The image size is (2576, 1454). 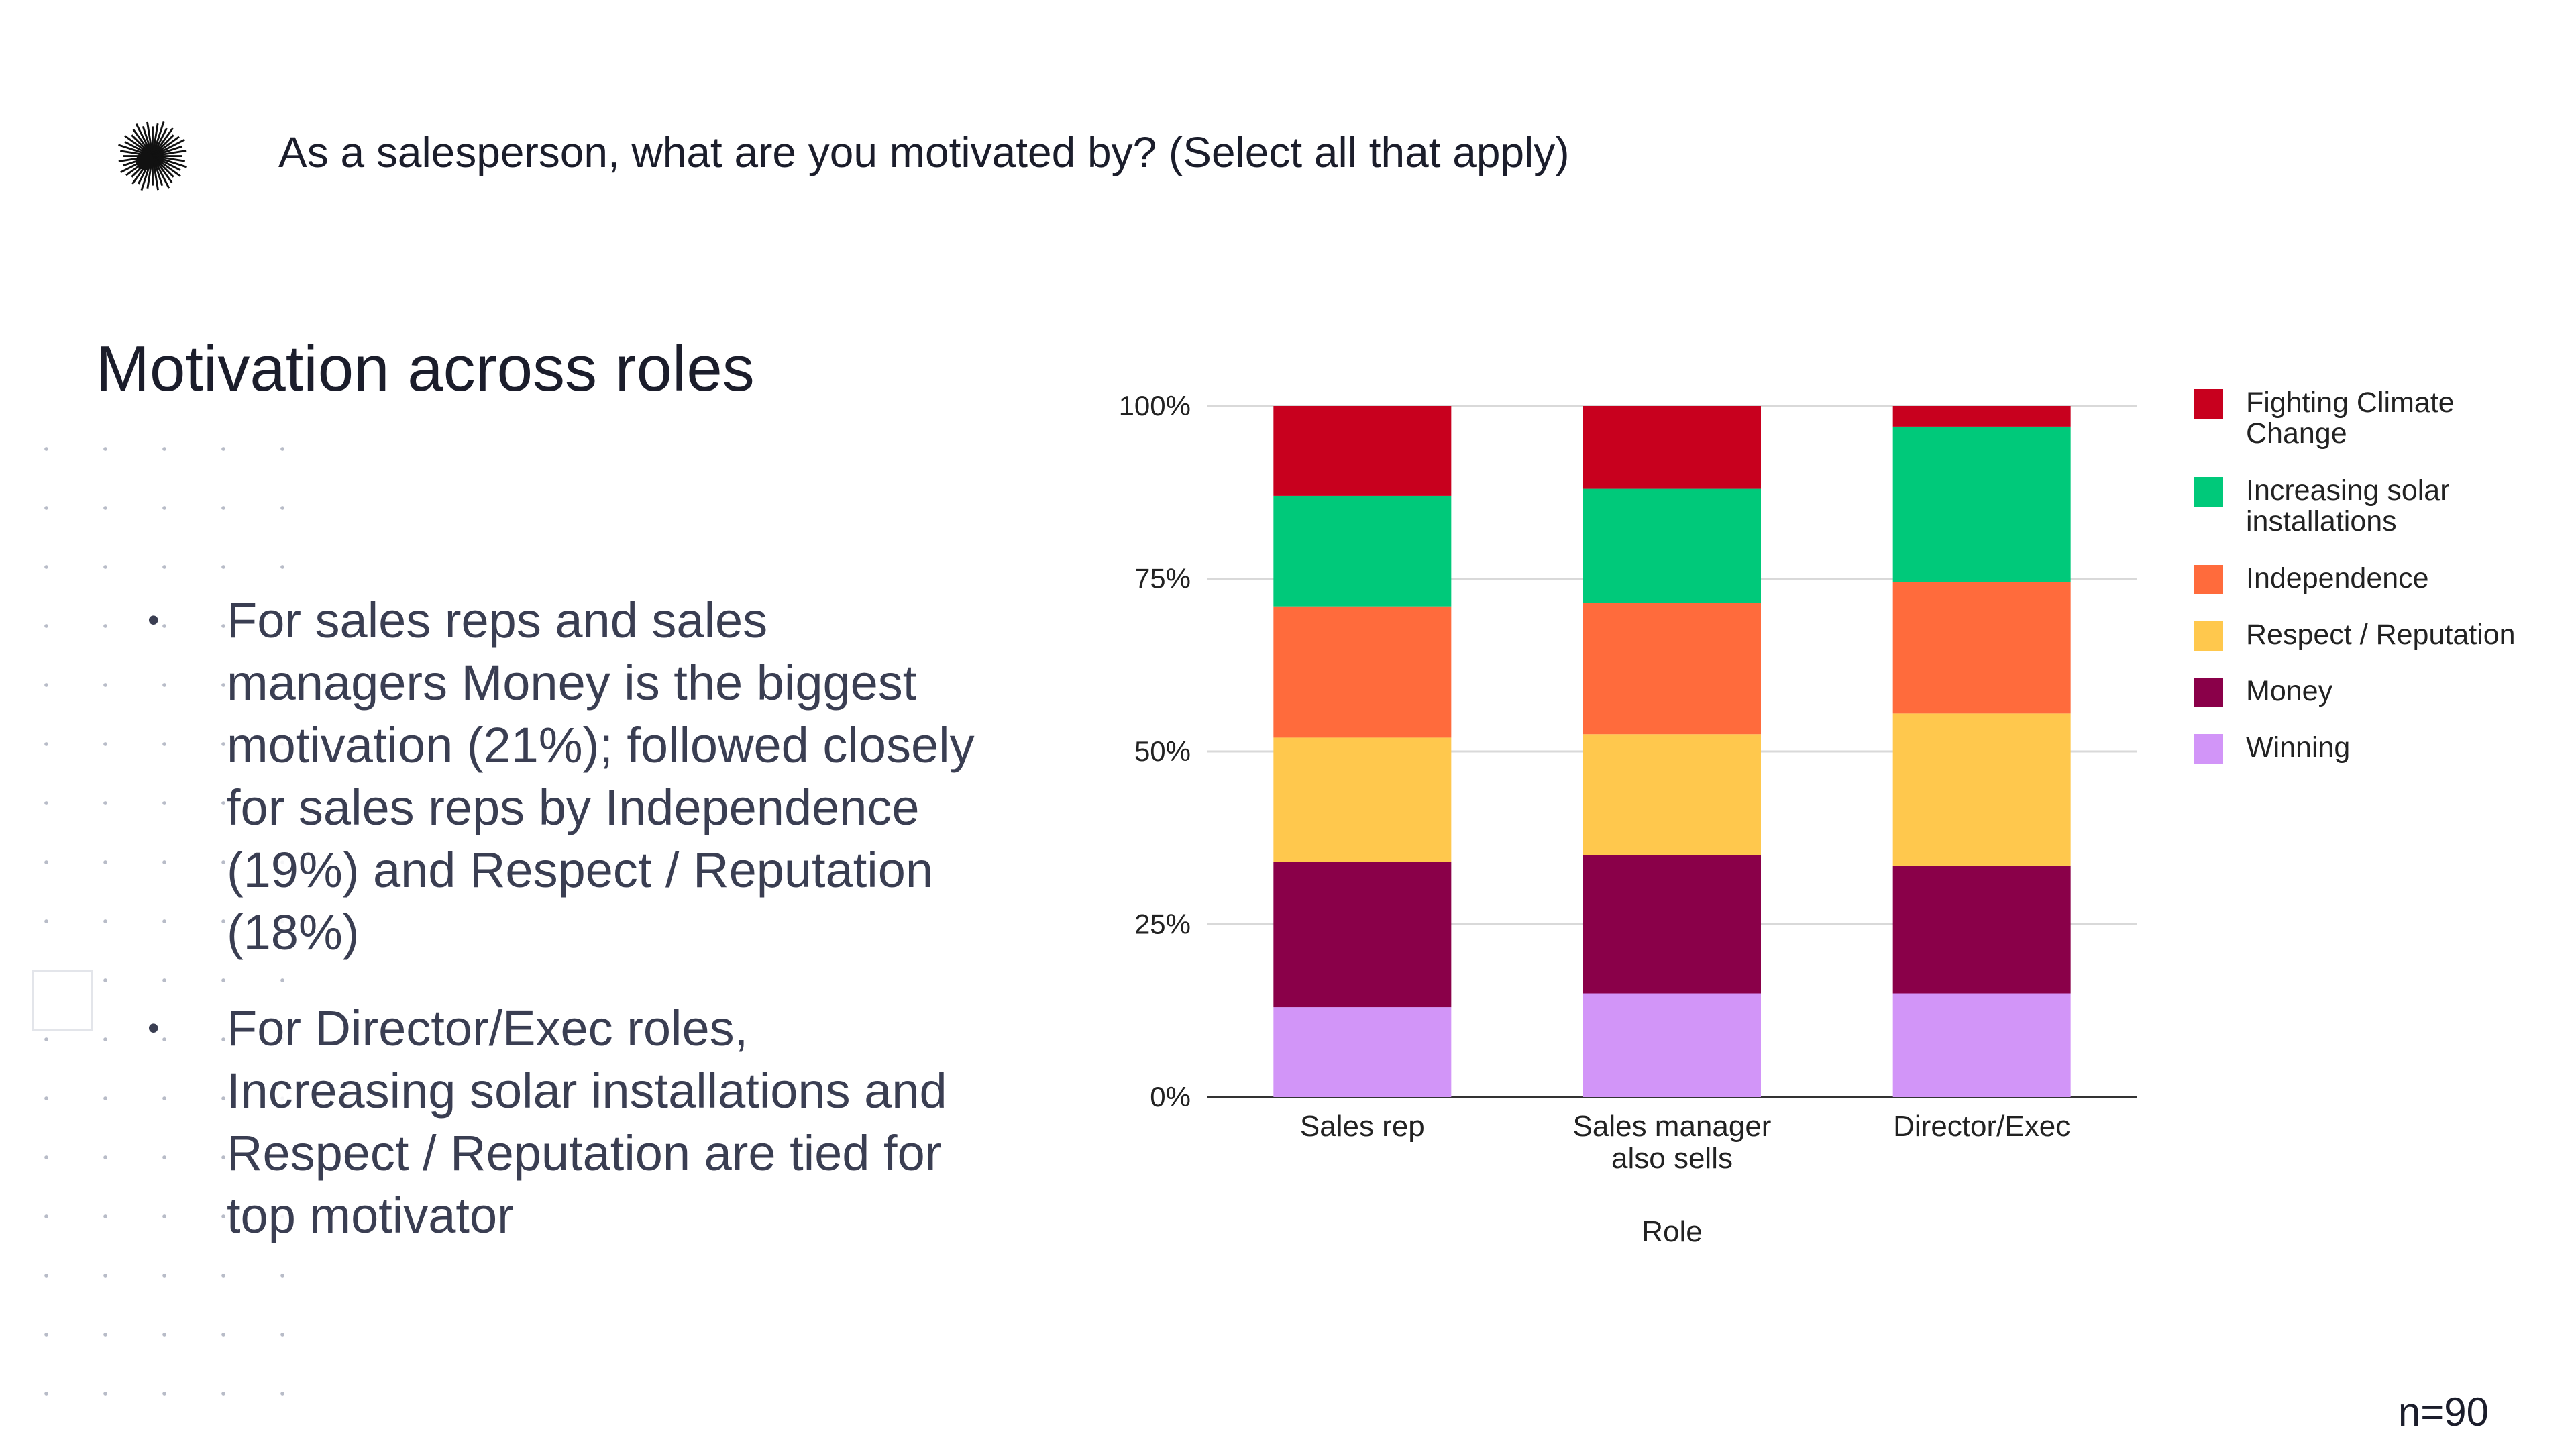 What do you see at coordinates (2381, 635) in the screenshot?
I see `legend-label: Respect / Reputation` at bounding box center [2381, 635].